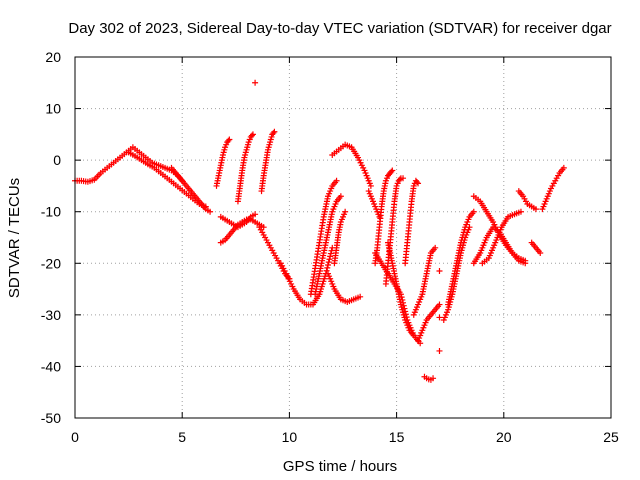 The width and height of the screenshot is (640, 480). What do you see at coordinates (57, 160) in the screenshot?
I see `y-tick-label: 0` at bounding box center [57, 160].